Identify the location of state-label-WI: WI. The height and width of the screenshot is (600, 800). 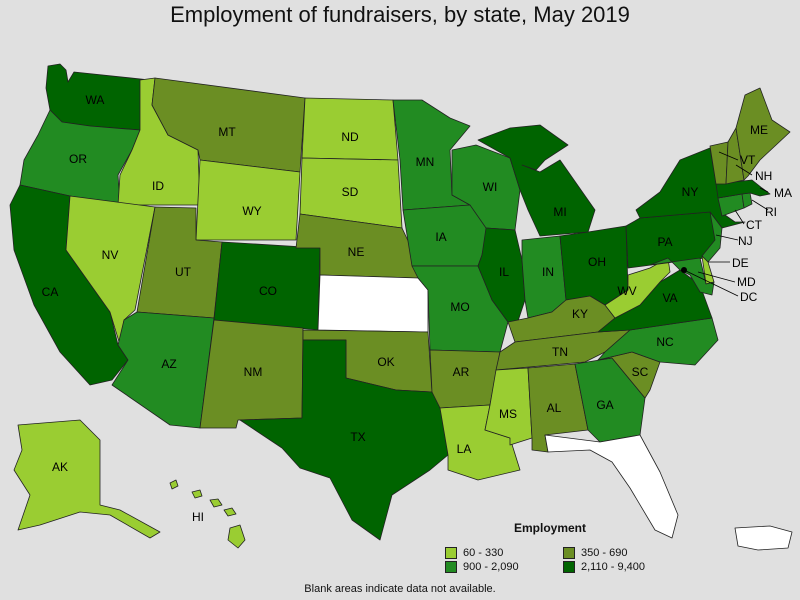
(490, 187).